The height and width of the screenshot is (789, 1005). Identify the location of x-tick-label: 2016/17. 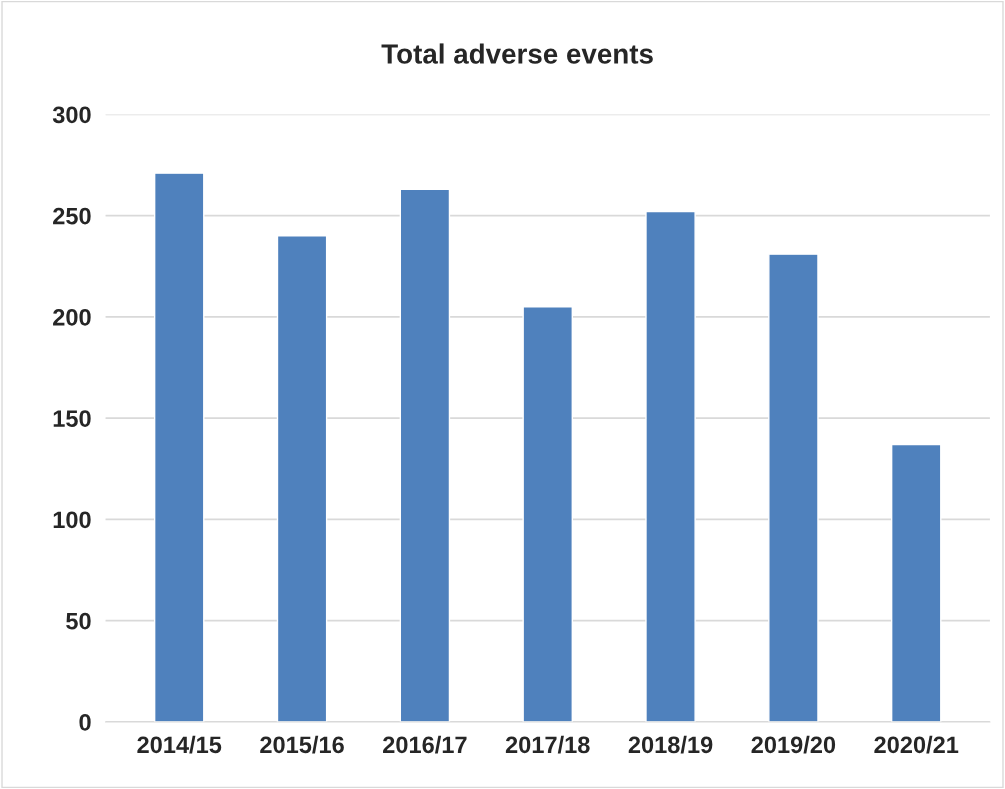
(425, 744).